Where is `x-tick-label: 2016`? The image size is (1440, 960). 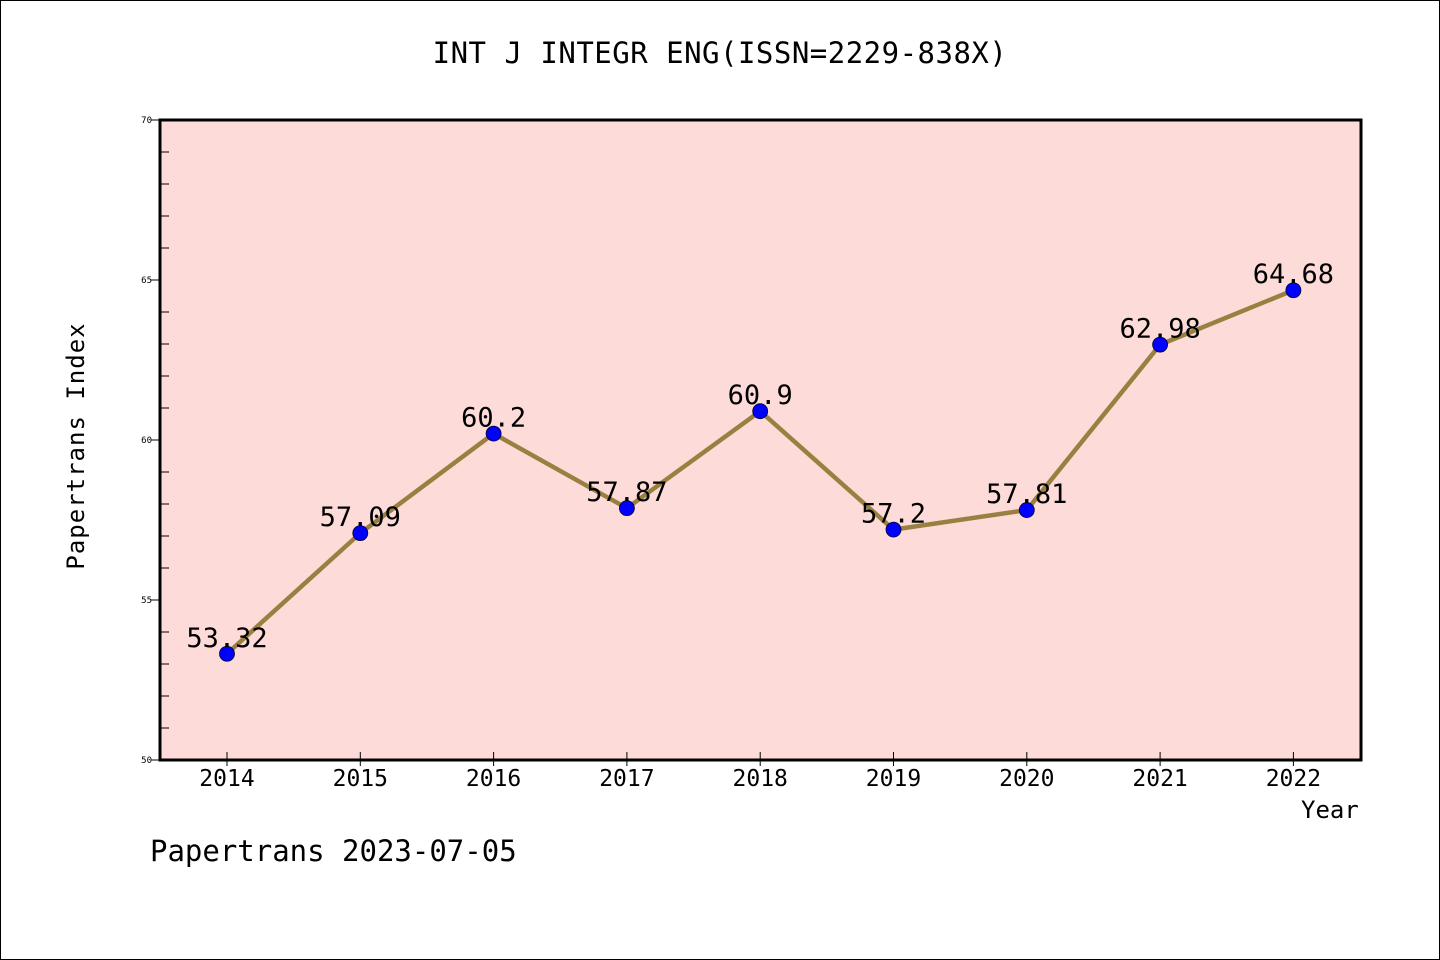 x-tick-label: 2016 is located at coordinates (493, 779).